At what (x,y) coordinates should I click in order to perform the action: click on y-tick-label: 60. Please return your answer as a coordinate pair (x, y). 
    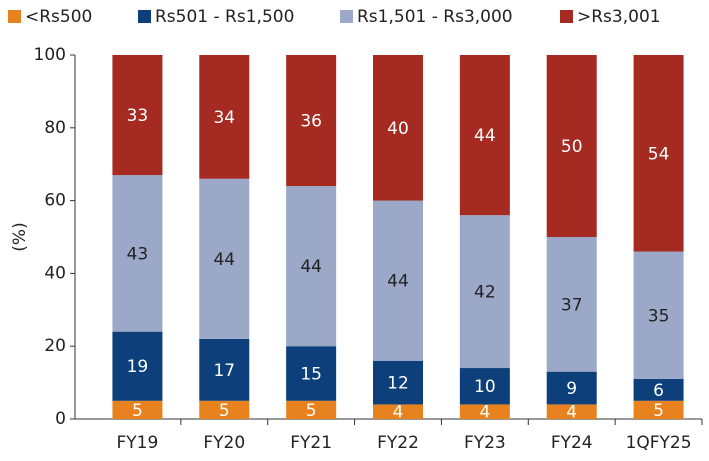
    Looking at the image, I should click on (55, 201).